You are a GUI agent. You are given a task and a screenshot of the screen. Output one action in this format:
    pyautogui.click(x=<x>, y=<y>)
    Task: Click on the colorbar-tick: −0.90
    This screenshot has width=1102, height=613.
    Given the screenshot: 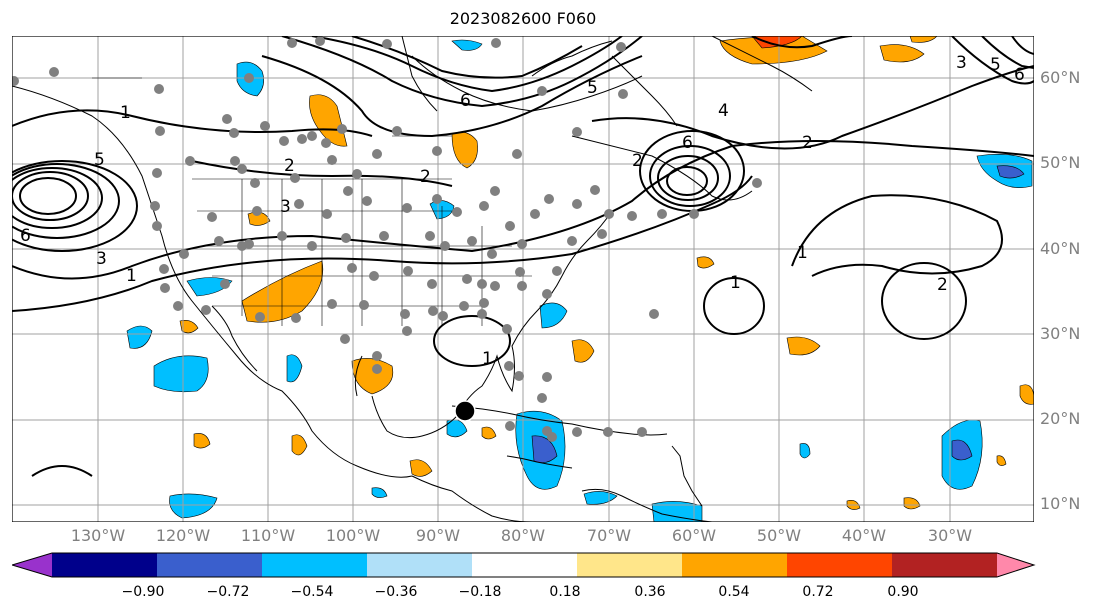 What is the action you would take?
    pyautogui.click(x=143, y=592)
    